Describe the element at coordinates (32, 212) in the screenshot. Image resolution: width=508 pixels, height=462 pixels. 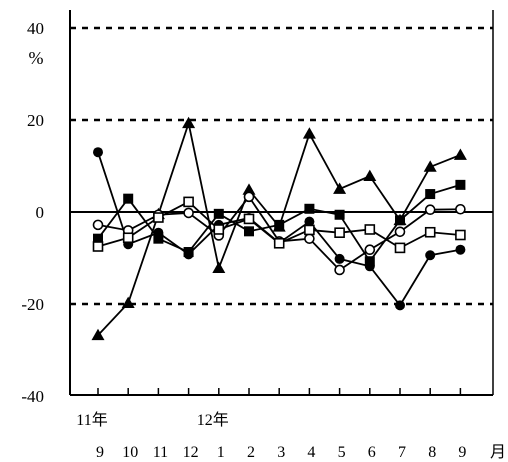
I see `y-axis-ticks: 40 20 0 -20 -40` at that location.